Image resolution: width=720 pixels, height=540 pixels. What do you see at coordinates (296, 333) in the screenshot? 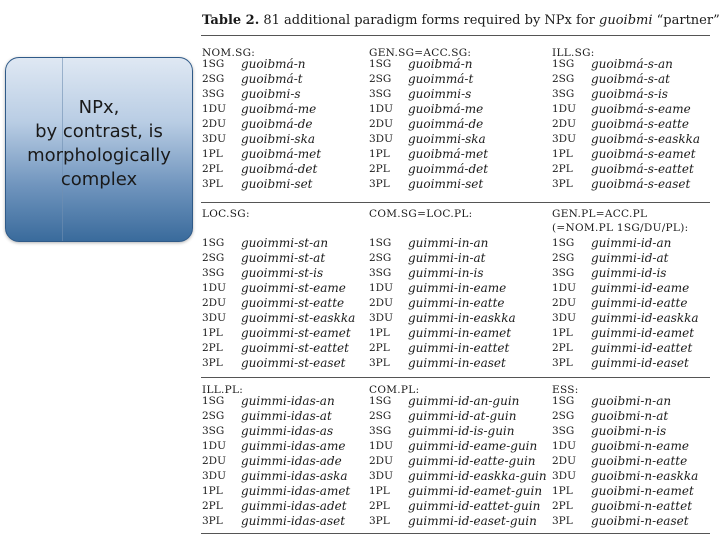
I see `paradigm-form: guoimmi-st-eamet` at bounding box center [296, 333].